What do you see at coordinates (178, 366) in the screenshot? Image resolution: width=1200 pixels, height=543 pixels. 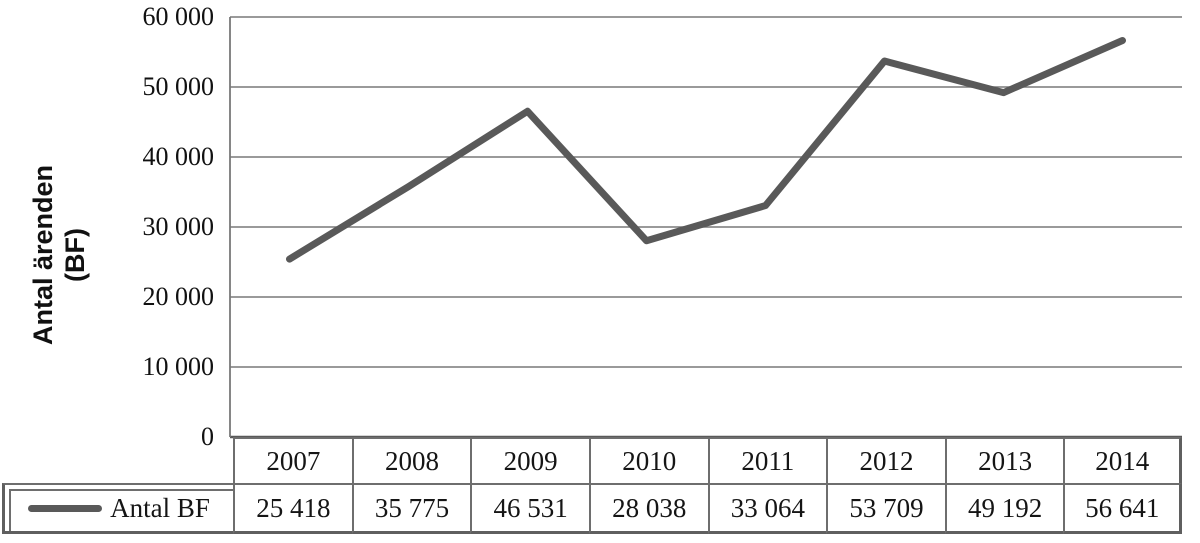 I see `y-tick-label: 10 000` at bounding box center [178, 366].